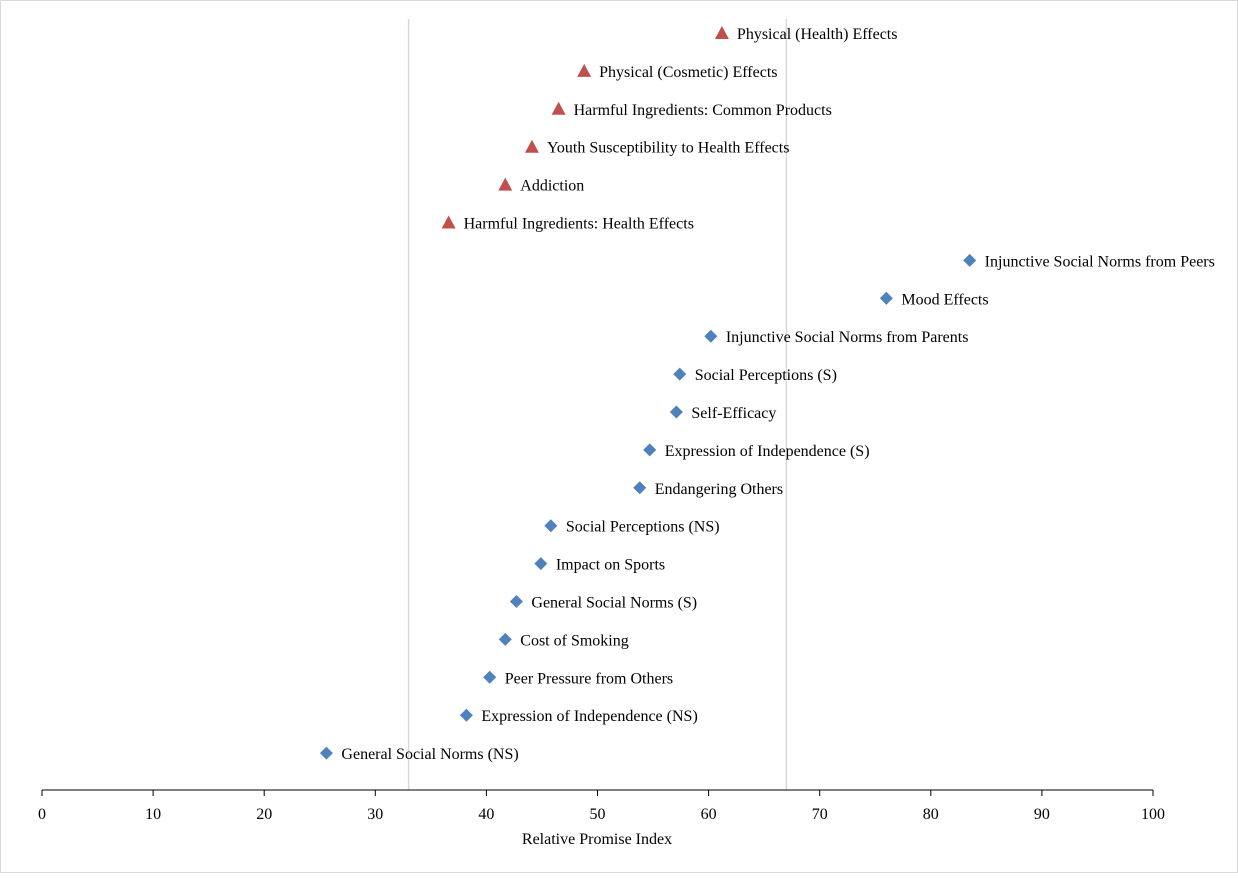  What do you see at coordinates (668, 148) in the screenshot?
I see `point-label-3: Youth Susceptibility to Health Effects` at bounding box center [668, 148].